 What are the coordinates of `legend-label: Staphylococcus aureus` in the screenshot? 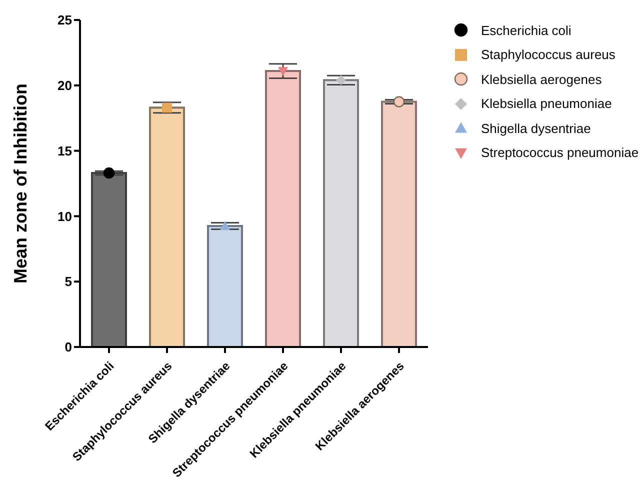 It's located at (548, 54).